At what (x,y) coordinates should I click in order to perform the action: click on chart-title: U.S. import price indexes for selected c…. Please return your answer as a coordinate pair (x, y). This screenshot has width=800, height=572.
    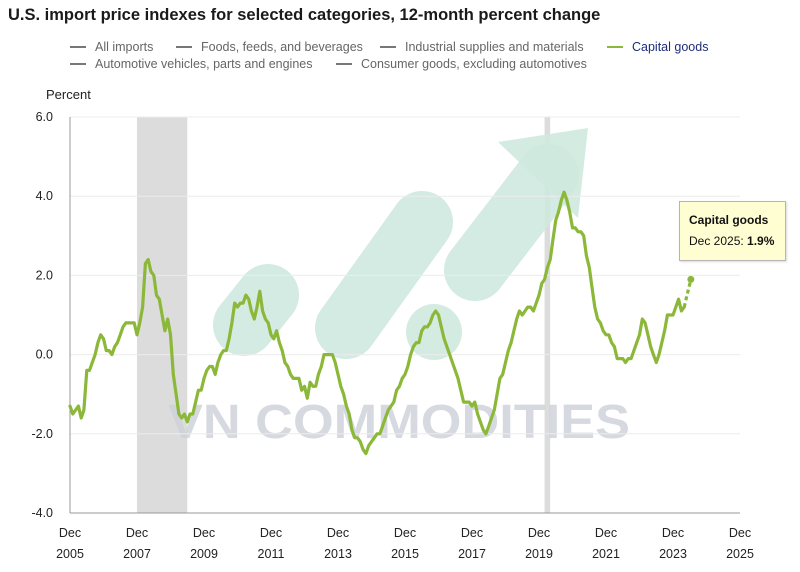
    Looking at the image, I should click on (304, 15).